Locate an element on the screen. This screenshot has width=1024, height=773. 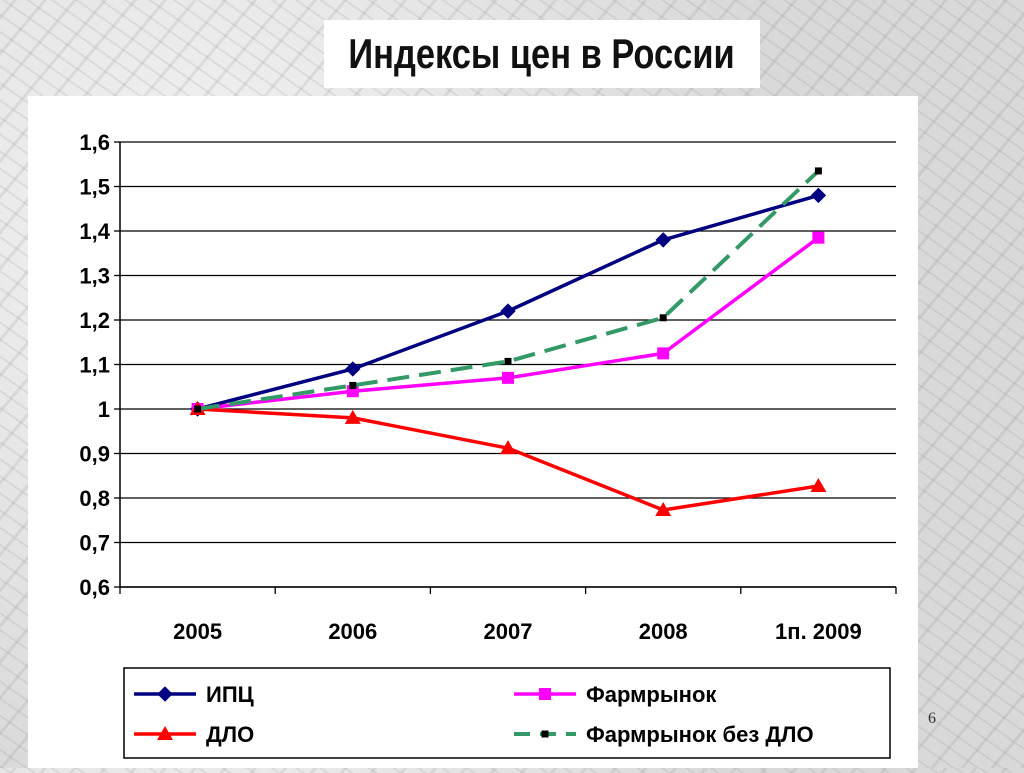
legend-label: ИПЦ is located at coordinates (230, 694).